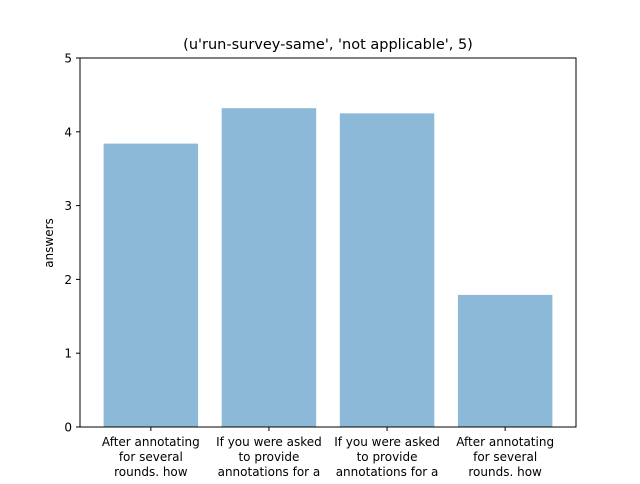 The image size is (640, 484). What do you see at coordinates (49, 243) in the screenshot?
I see `y-axis-label: answers` at bounding box center [49, 243].